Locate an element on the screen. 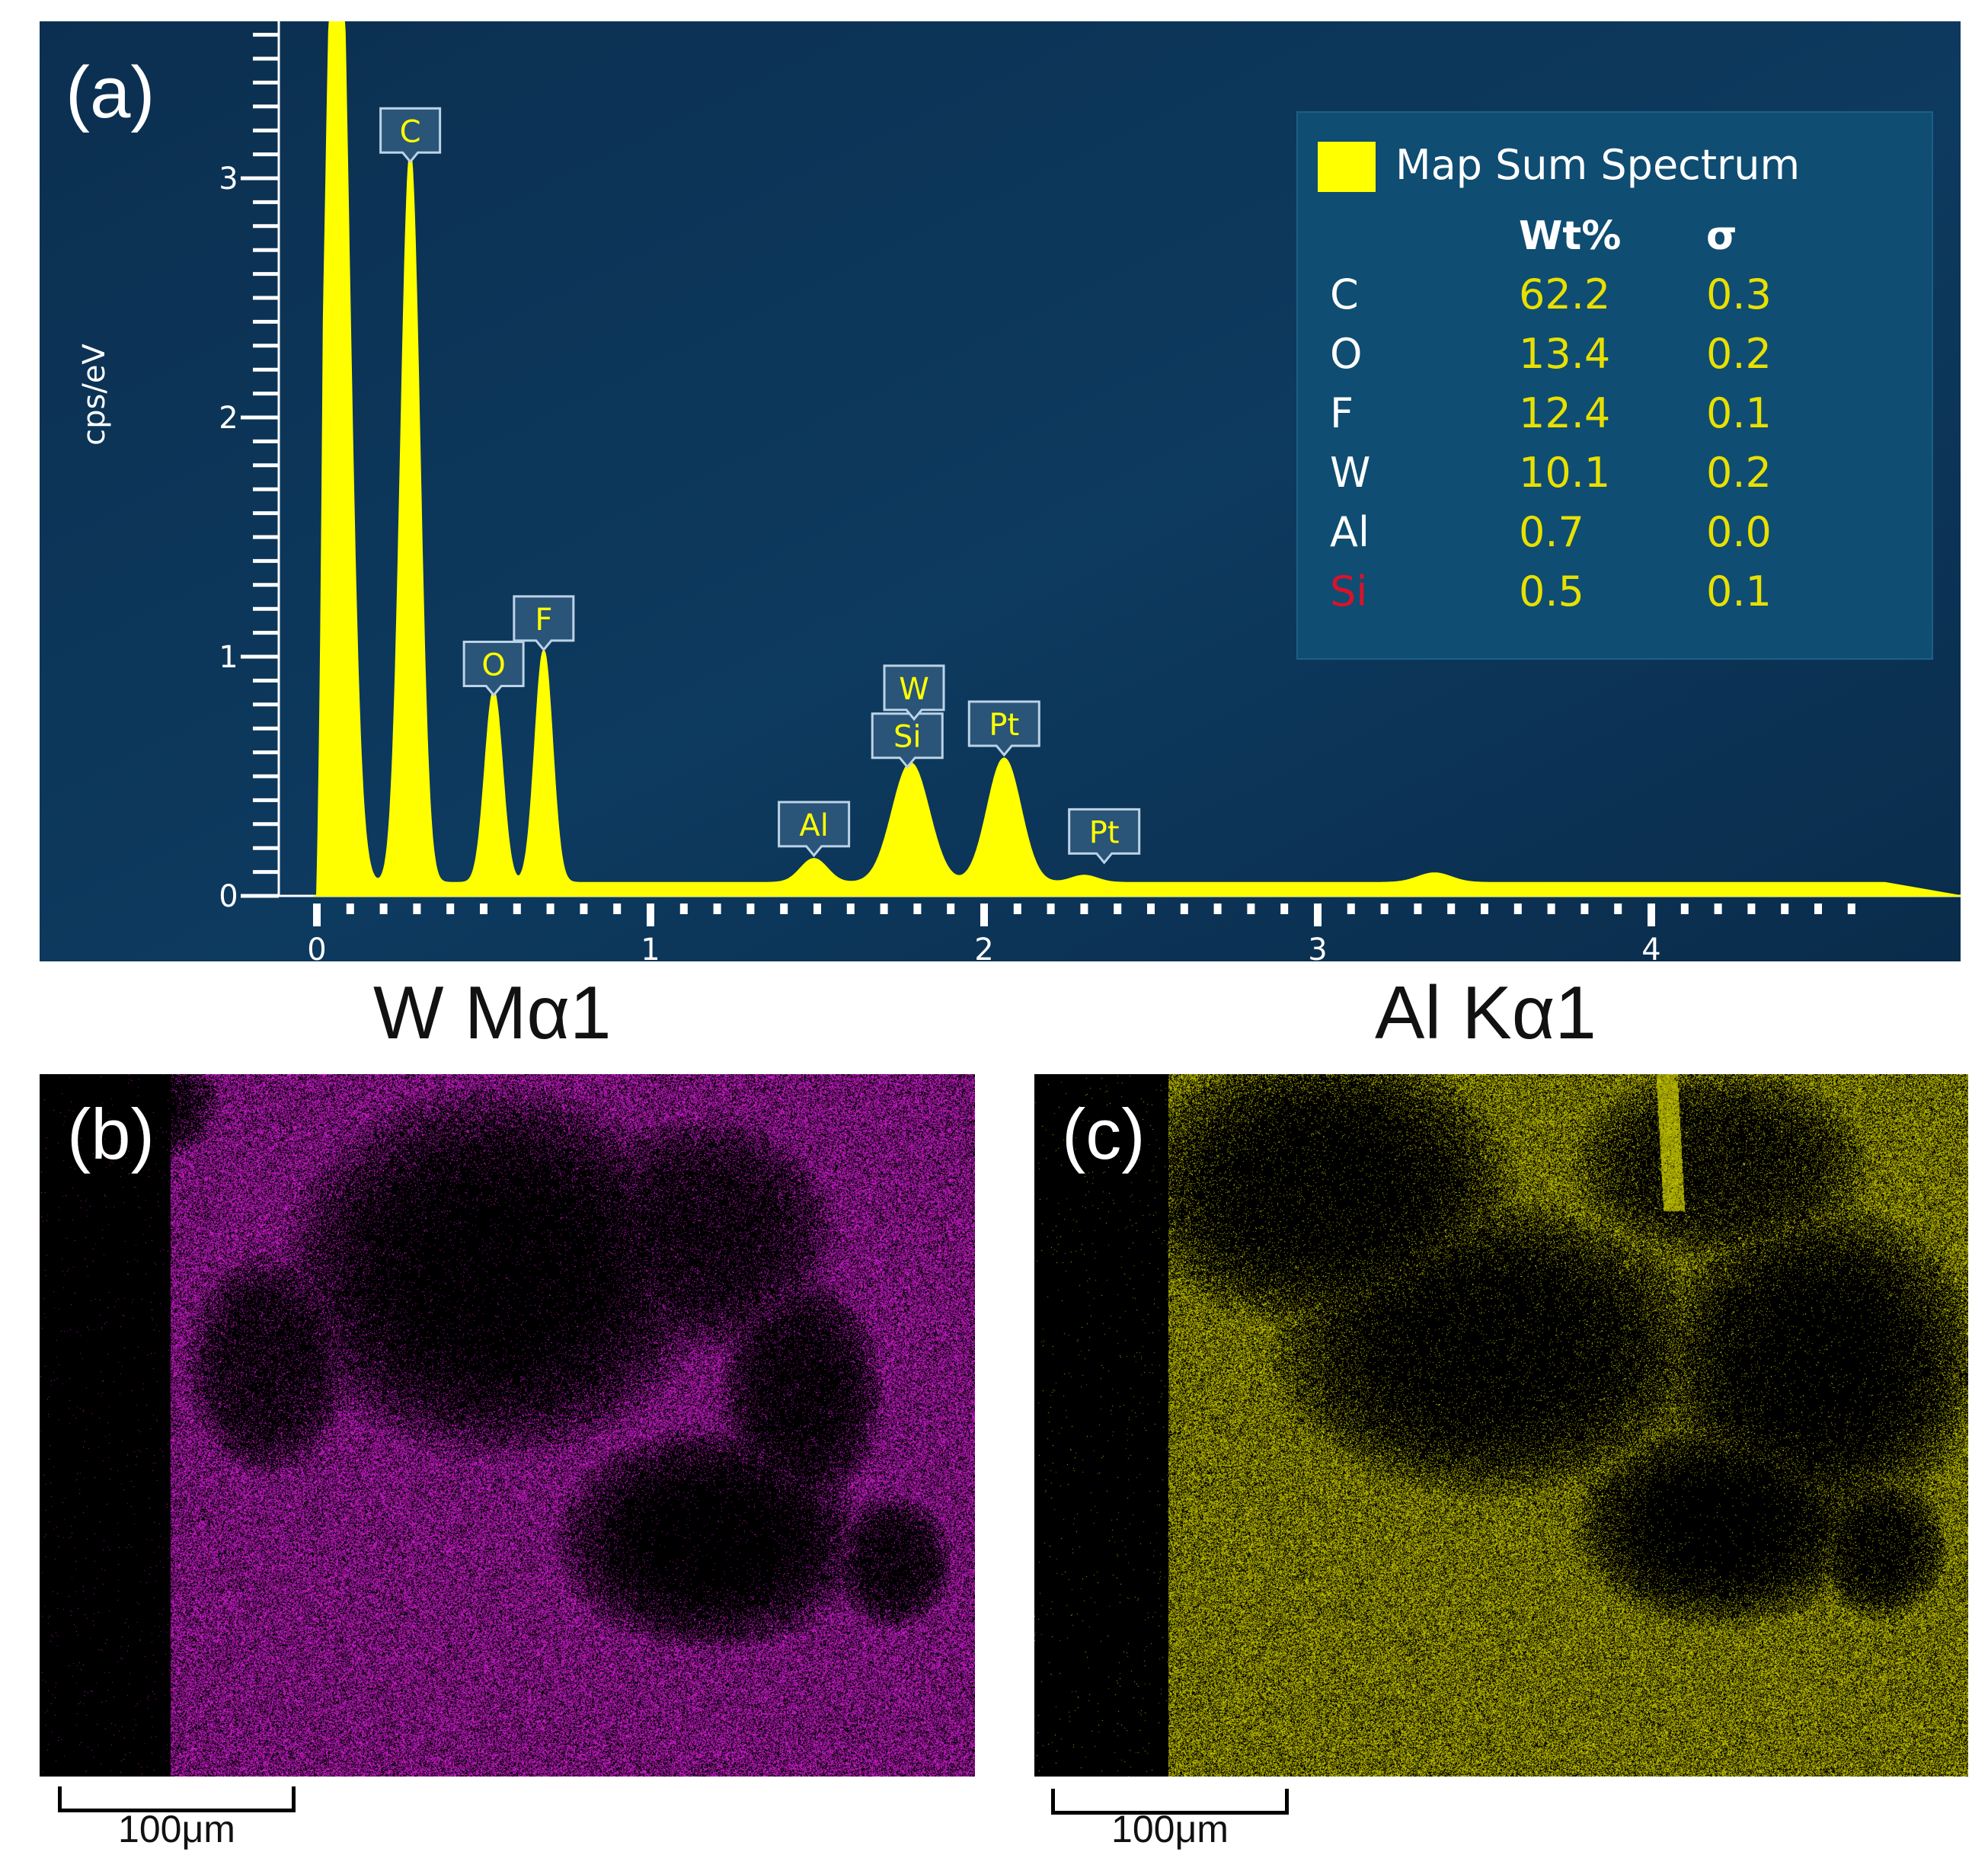 This screenshot has height=1871, width=1988. x-tick-label: 4 is located at coordinates (1650, 946).